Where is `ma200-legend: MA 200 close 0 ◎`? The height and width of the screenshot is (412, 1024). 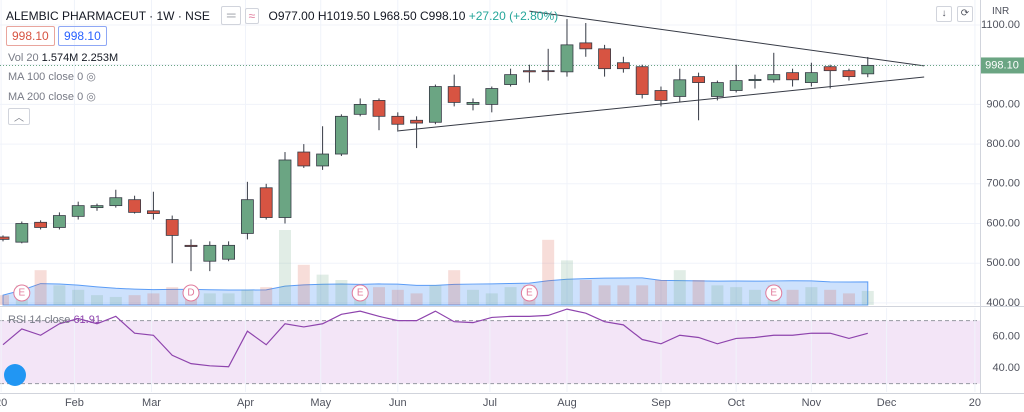 ma200-legend: MA 200 close 0 ◎ is located at coordinates (52, 96).